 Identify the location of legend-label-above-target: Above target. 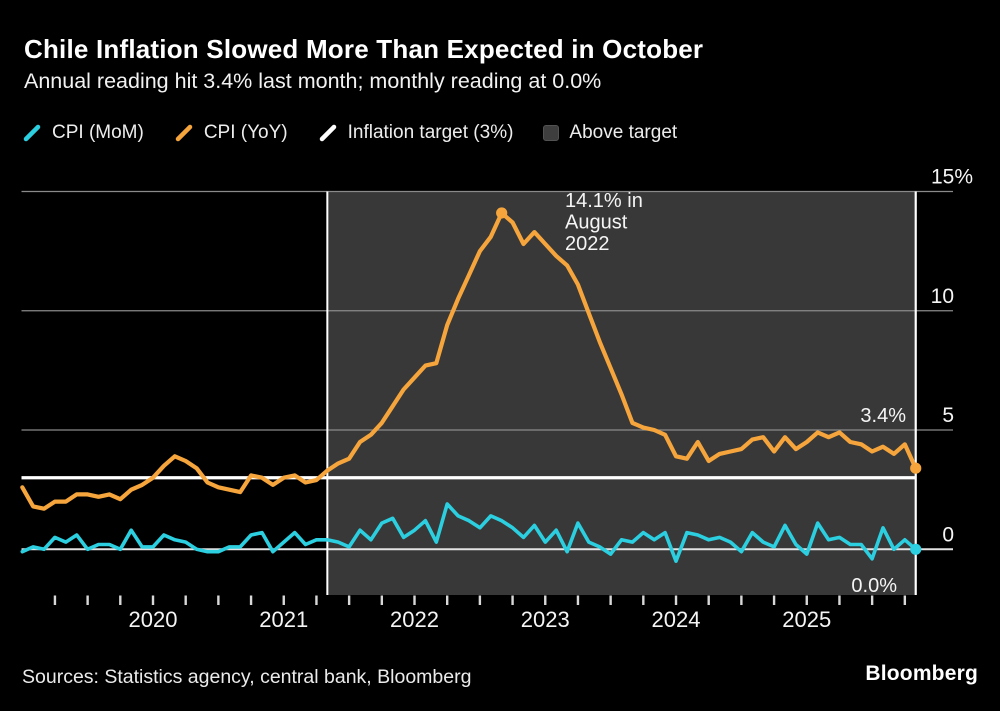
(623, 132).